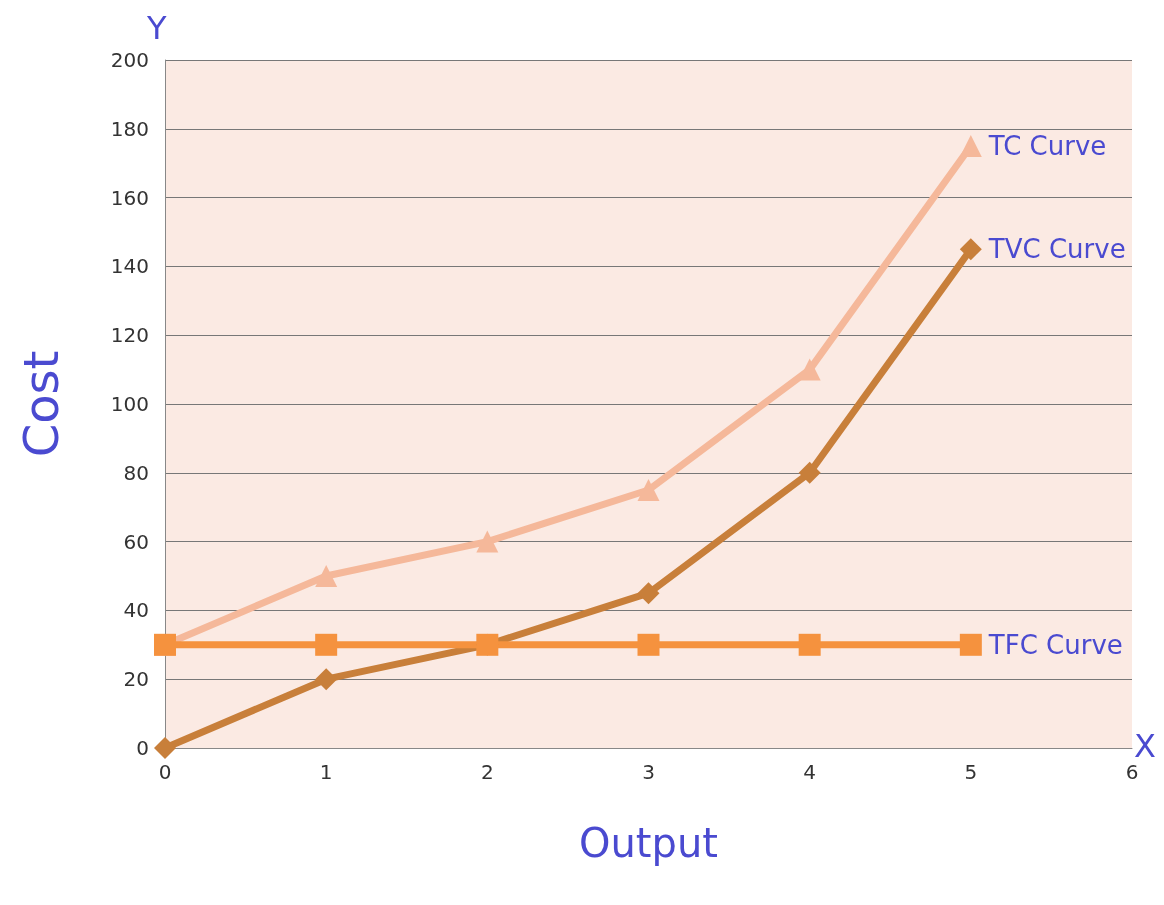 This screenshot has width=1164, height=905. Describe the element at coordinates (156, 28) in the screenshot. I see `text: Y` at that location.